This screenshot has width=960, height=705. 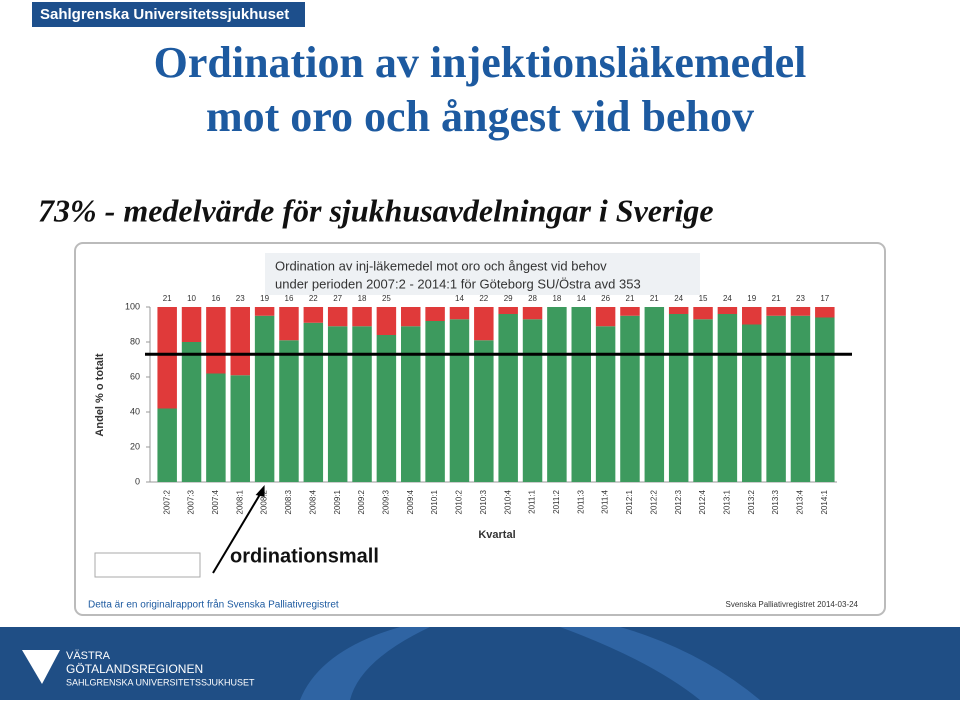 What do you see at coordinates (480, 663) in the screenshot?
I see `footer-band` at bounding box center [480, 663].